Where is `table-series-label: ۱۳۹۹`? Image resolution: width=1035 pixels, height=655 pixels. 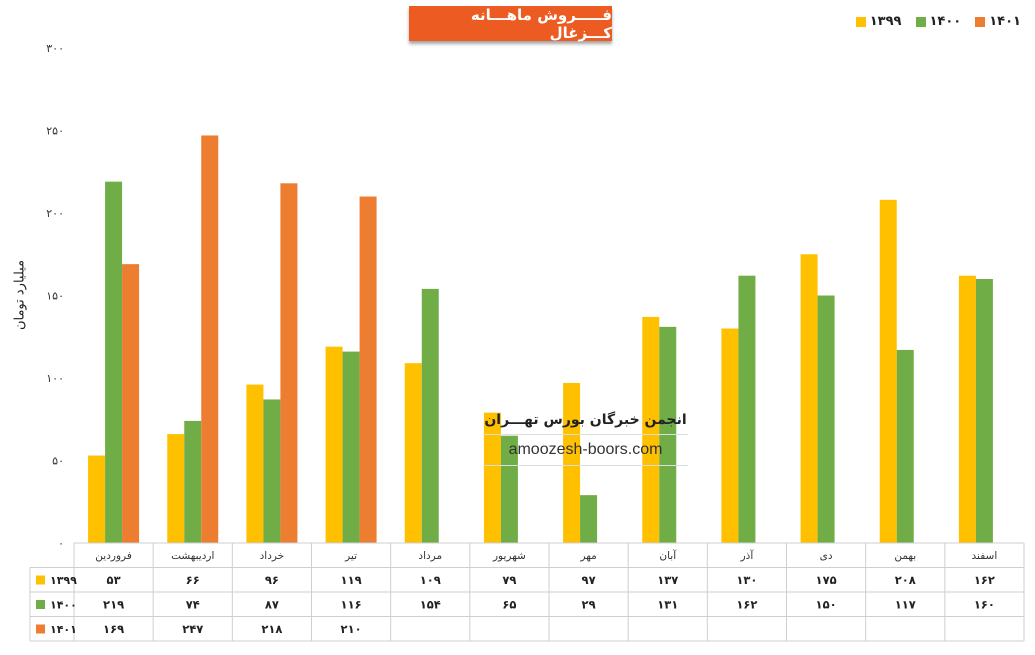
table-series-label: ۱۳۹۹ is located at coordinates (63, 580).